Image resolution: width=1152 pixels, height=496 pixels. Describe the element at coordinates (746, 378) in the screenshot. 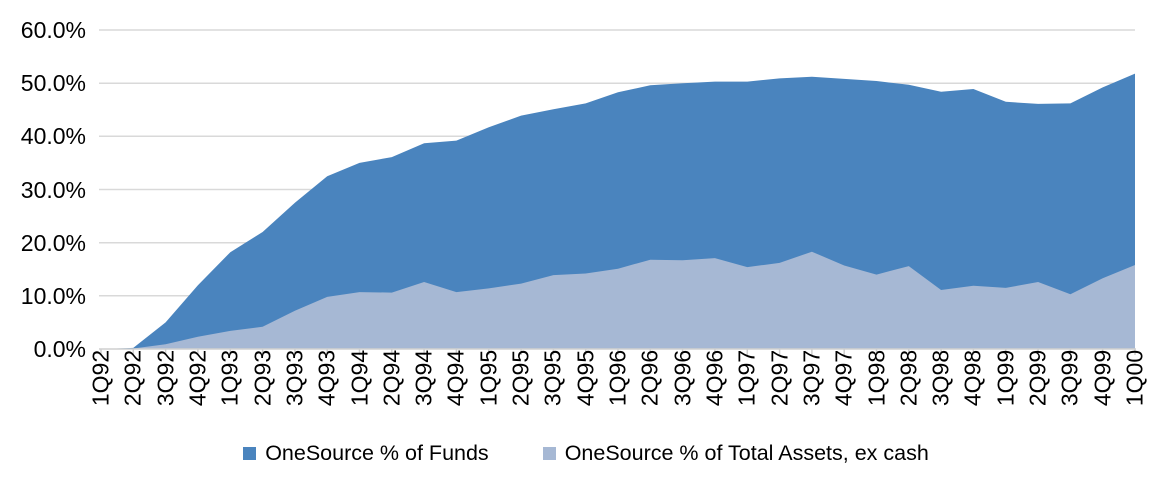

I see `x-tick-label: 1Q97` at that location.